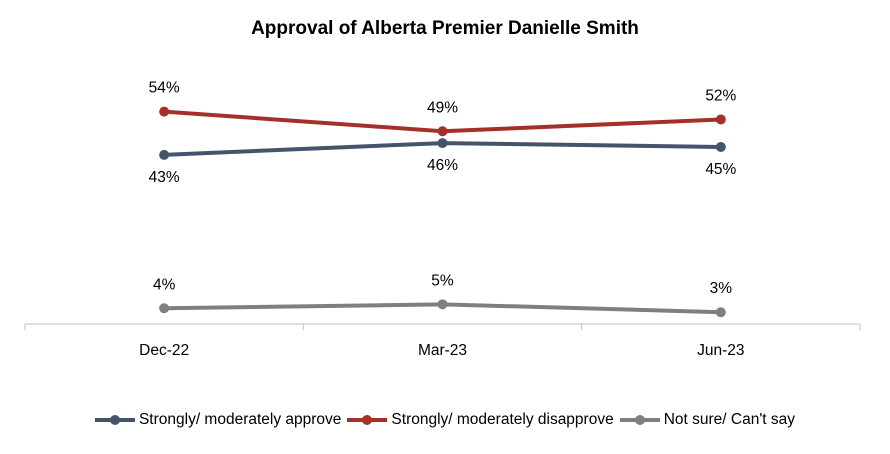  I want to click on legend-label-disapprove: Strongly/ moderately disapprove, so click(502, 419).